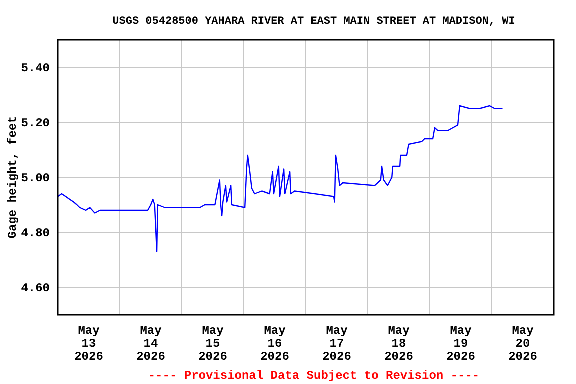 Image resolution: width=576 pixels, height=384 pixels. I want to click on chart-title: USGS 05428500 YAHARA RIVER AT EAST MAIN STREET AT MADISON, WI, so click(314, 22).